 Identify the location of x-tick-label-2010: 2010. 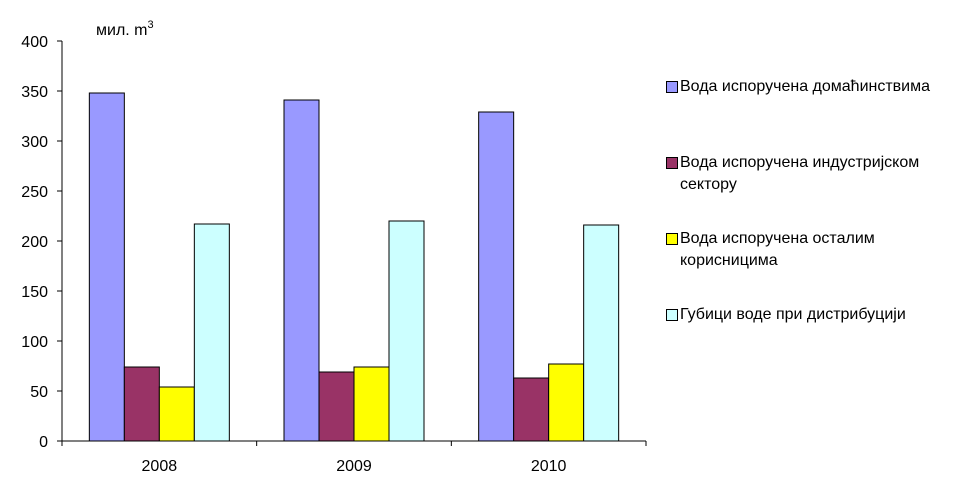
(549, 466).